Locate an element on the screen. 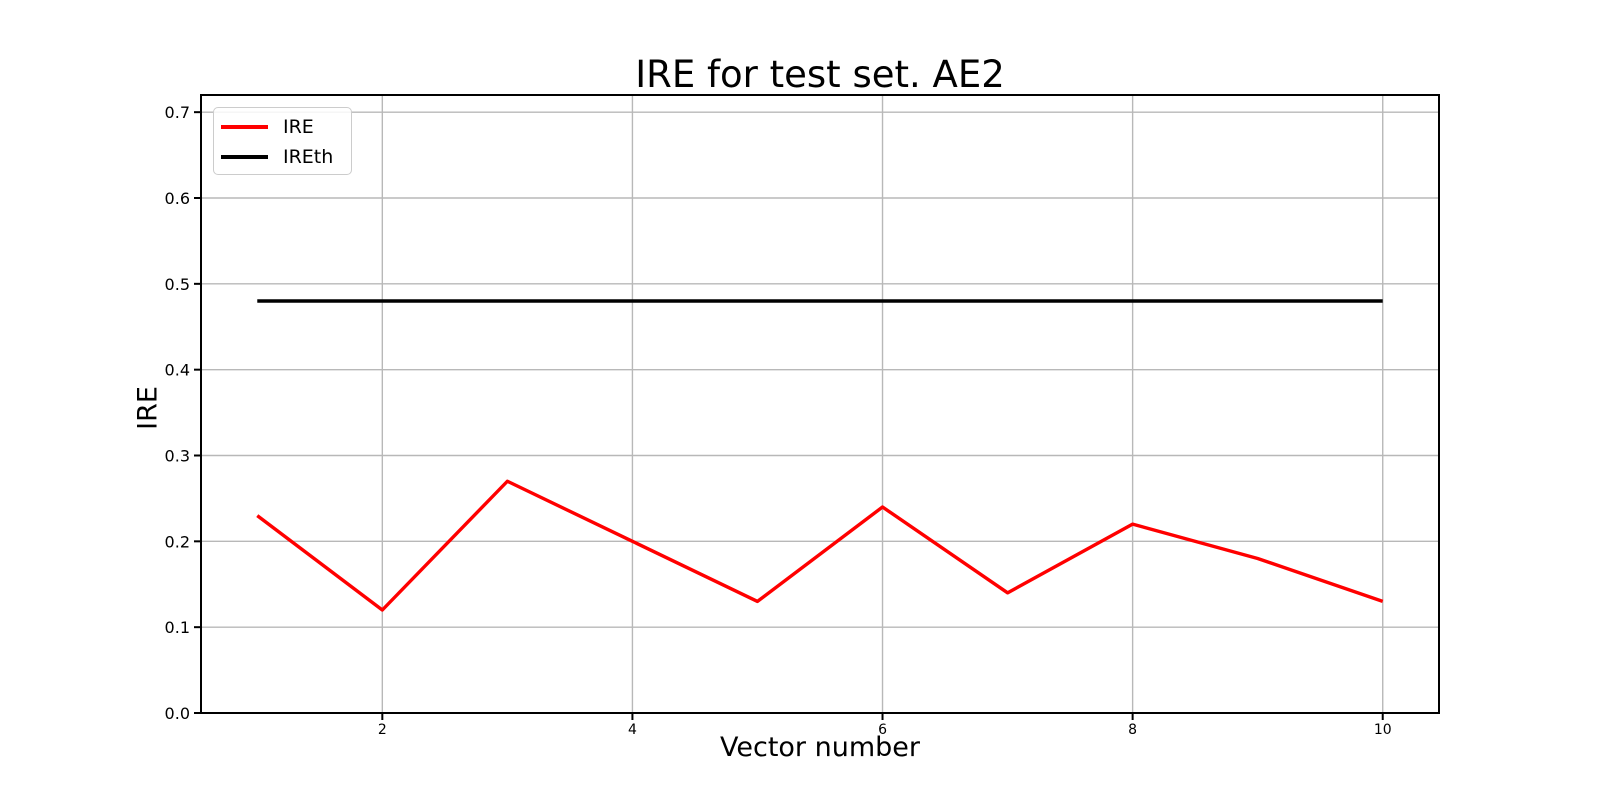  x-tick-label-10: 10 is located at coordinates (1383, 730).